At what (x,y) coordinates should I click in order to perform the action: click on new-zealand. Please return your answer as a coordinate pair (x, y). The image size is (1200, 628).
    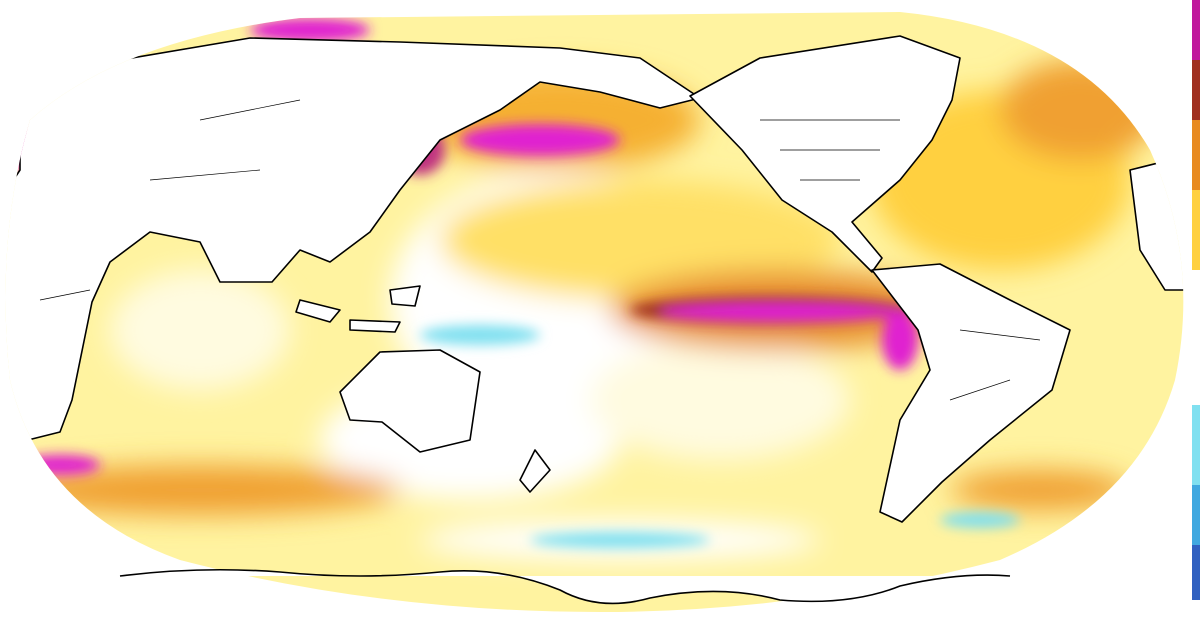
    Looking at the image, I should click on (535, 471).